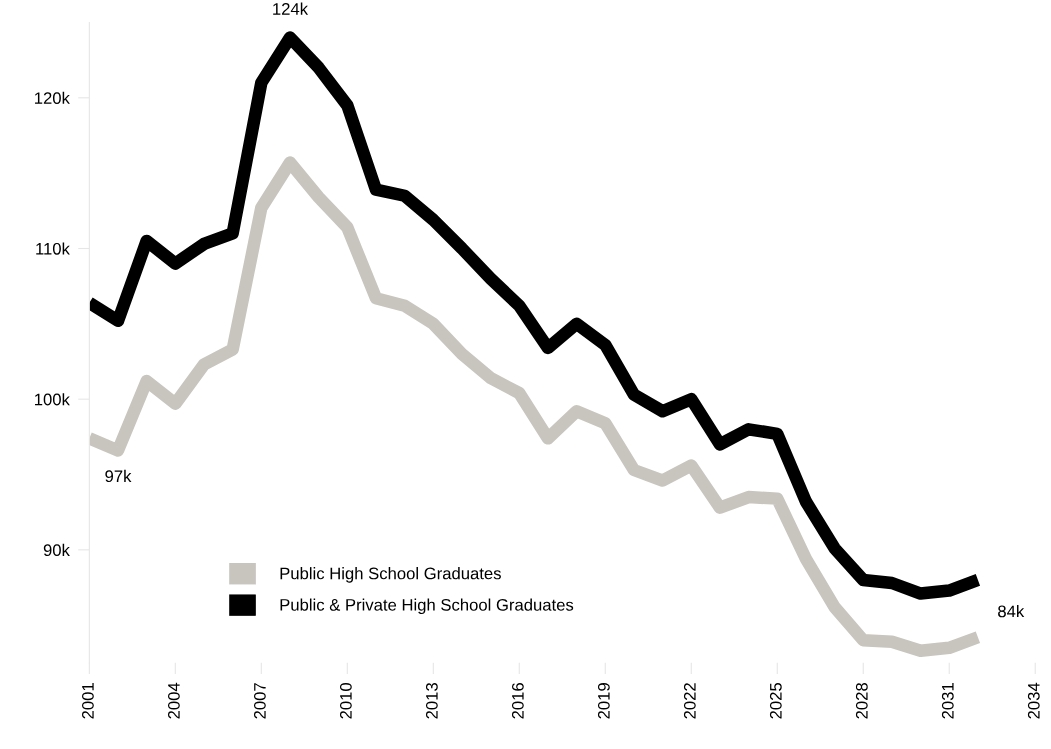  I want to click on annotation: 84k, so click(1011, 611).